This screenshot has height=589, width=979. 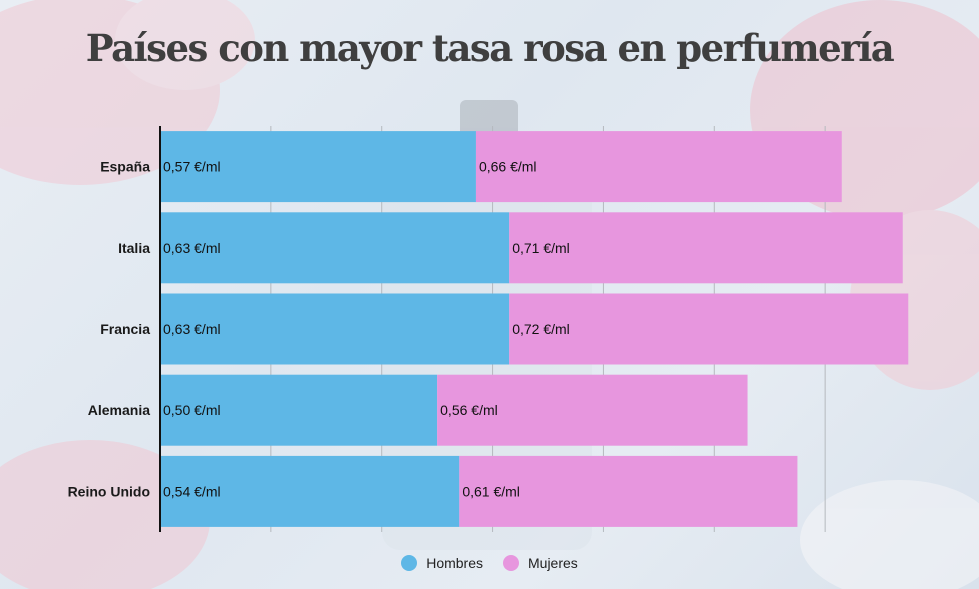 I want to click on category-label-0: España, so click(x=125, y=167).